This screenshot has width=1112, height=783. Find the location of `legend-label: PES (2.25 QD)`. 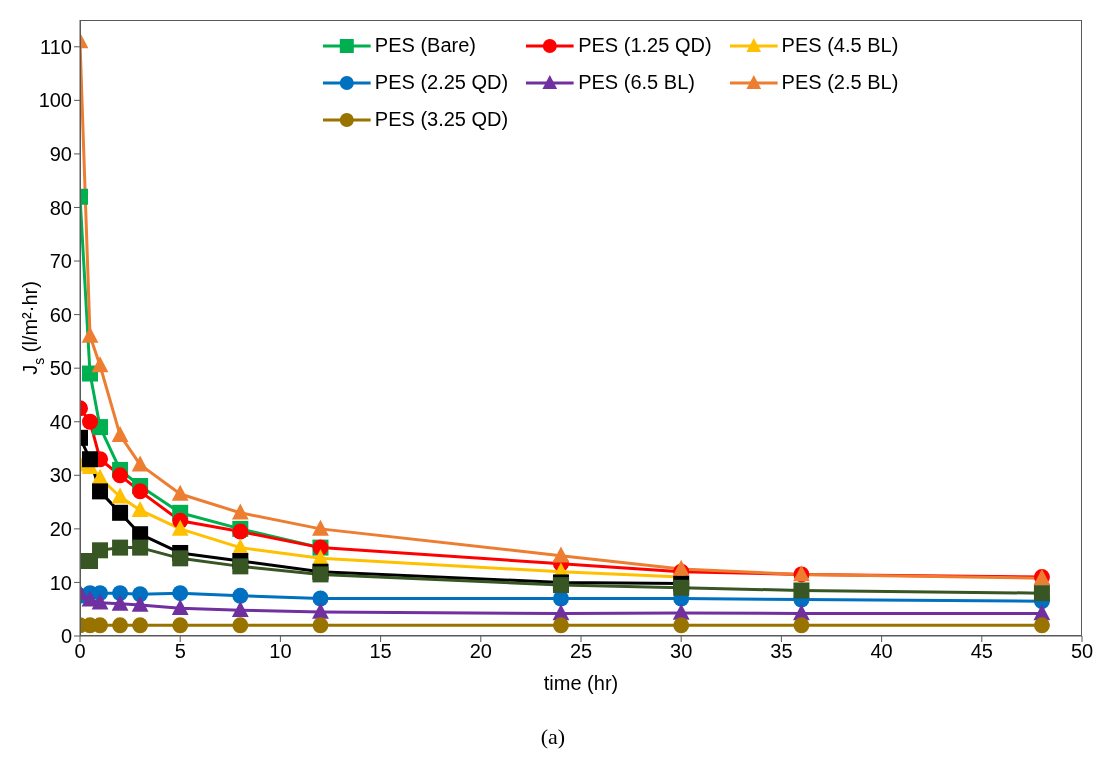

legend-label: PES (2.25 QD) is located at coordinates (441, 82).